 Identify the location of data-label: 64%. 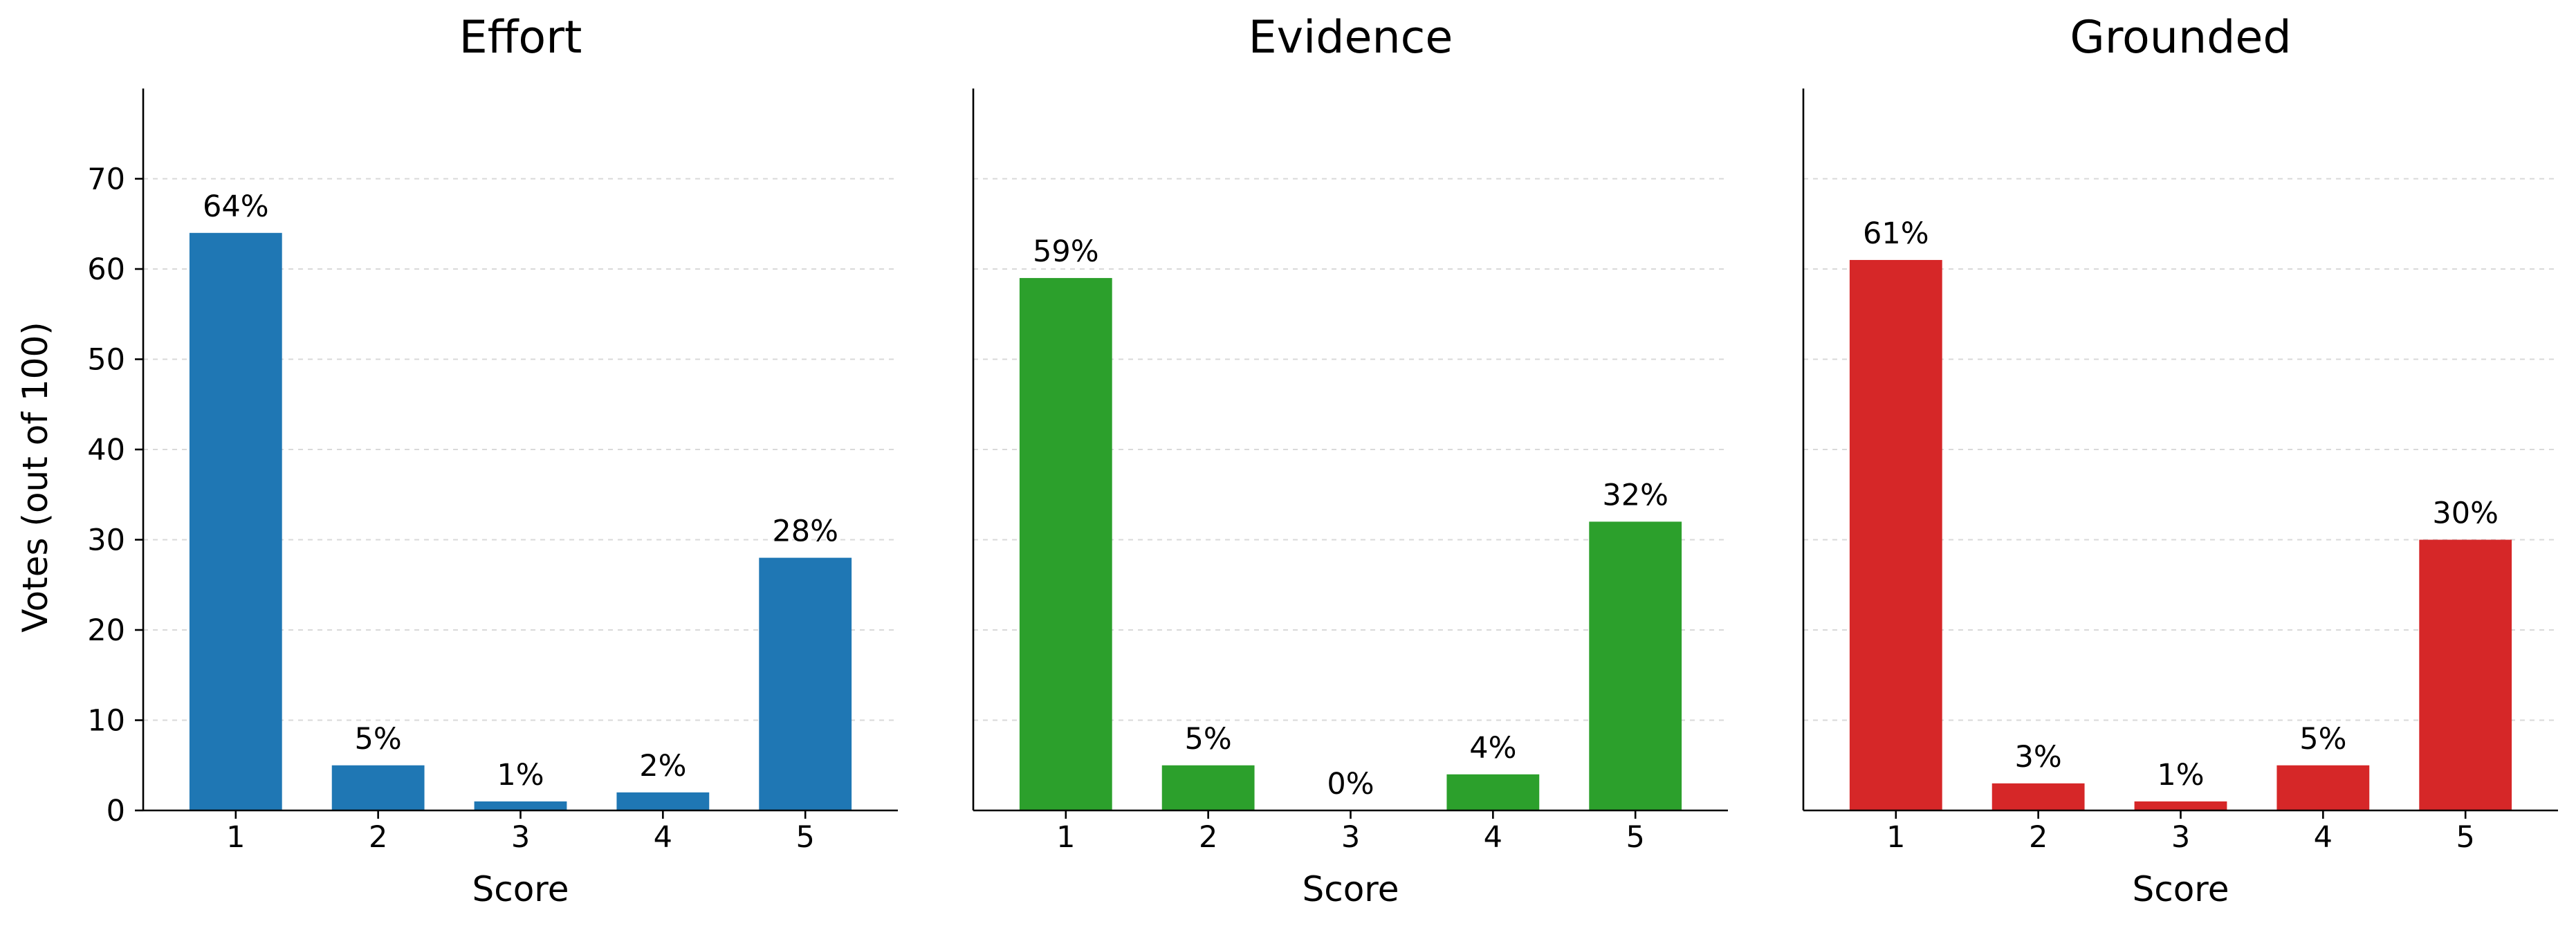
(236, 206).